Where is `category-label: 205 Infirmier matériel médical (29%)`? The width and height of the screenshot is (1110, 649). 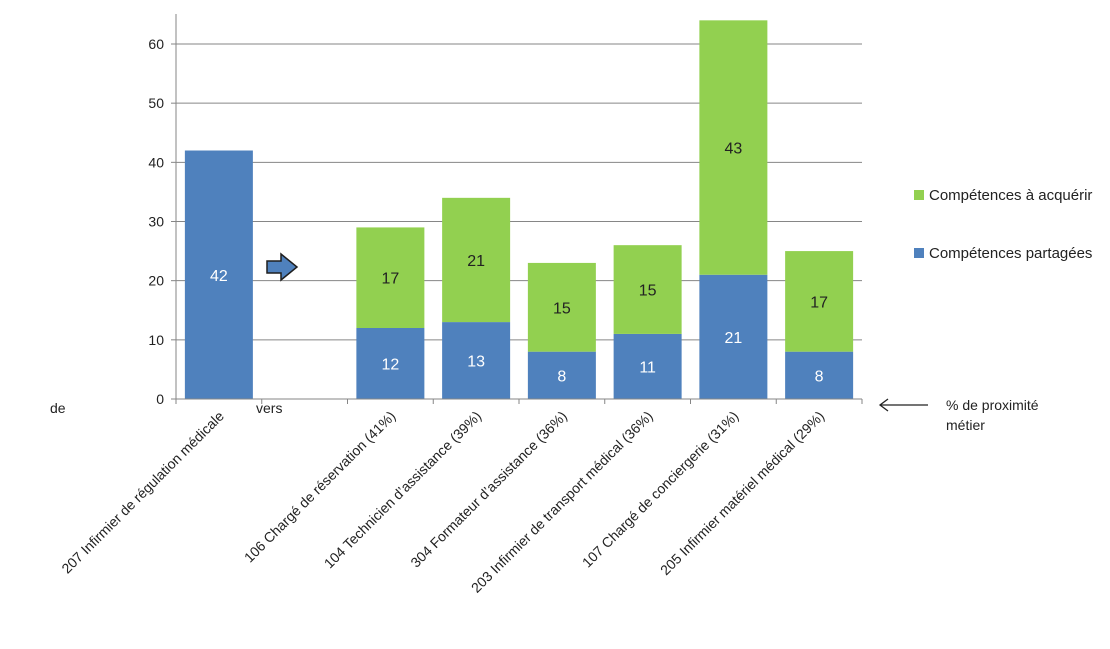
category-label: 205 Infirmier matériel médical (29%) is located at coordinates (742, 493).